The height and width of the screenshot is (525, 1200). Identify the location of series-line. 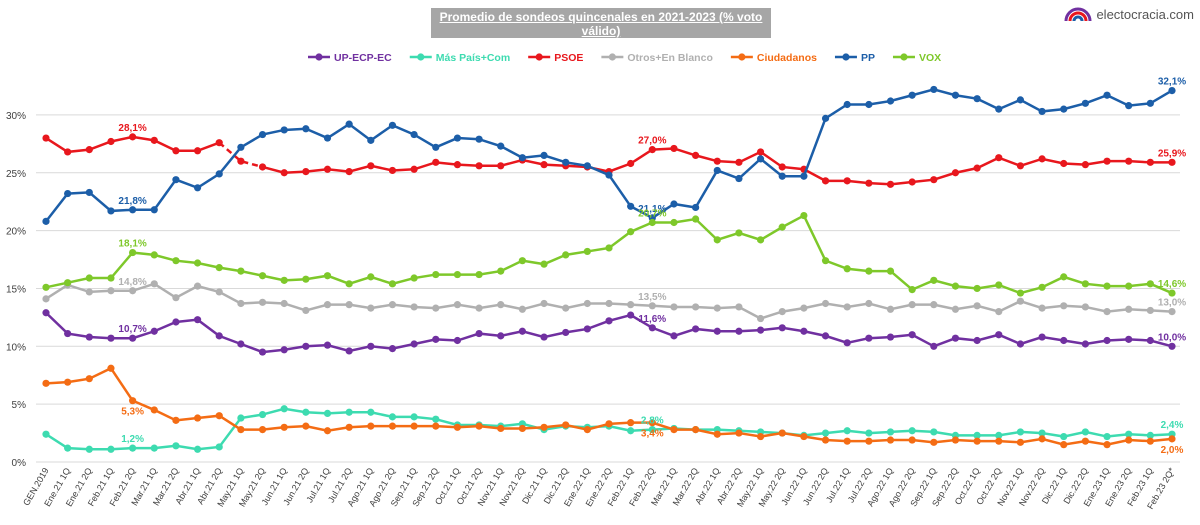
(609, 254).